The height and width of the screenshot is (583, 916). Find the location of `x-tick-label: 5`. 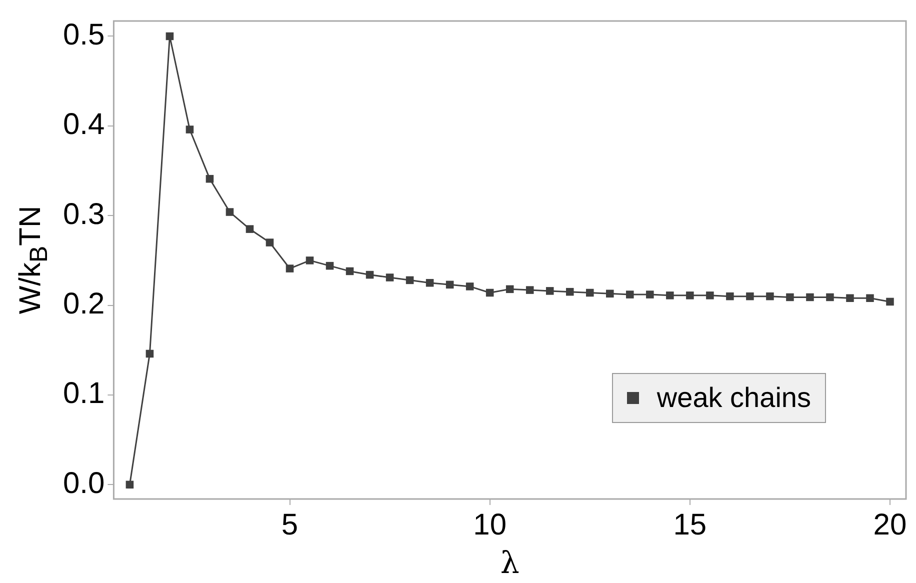

x-tick-label: 5 is located at coordinates (289, 525).